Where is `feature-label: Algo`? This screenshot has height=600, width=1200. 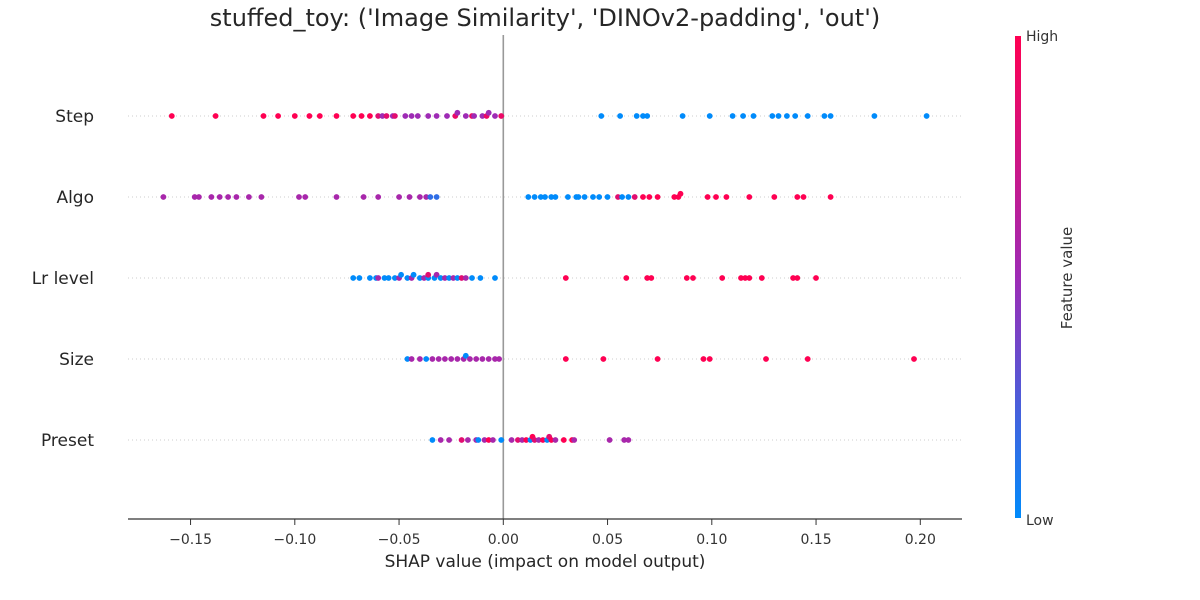
feature-label: Algo is located at coordinates (75, 198).